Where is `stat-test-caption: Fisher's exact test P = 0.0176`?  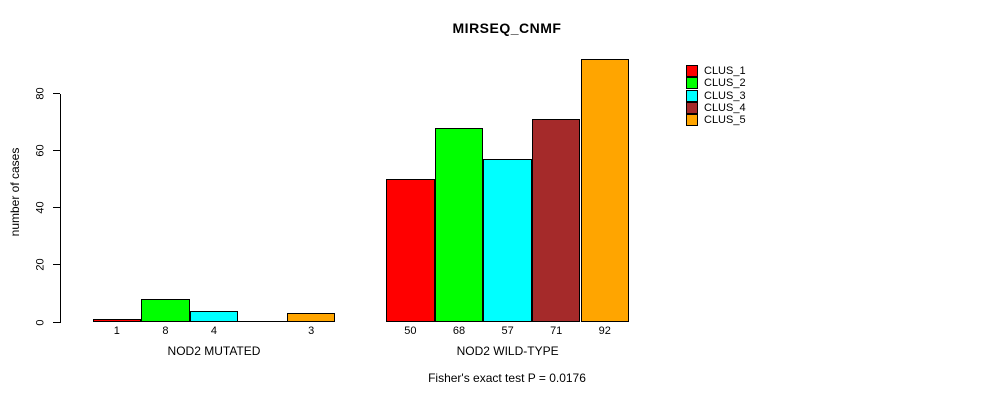 stat-test-caption: Fisher's exact test P = 0.0176 is located at coordinates (507, 378).